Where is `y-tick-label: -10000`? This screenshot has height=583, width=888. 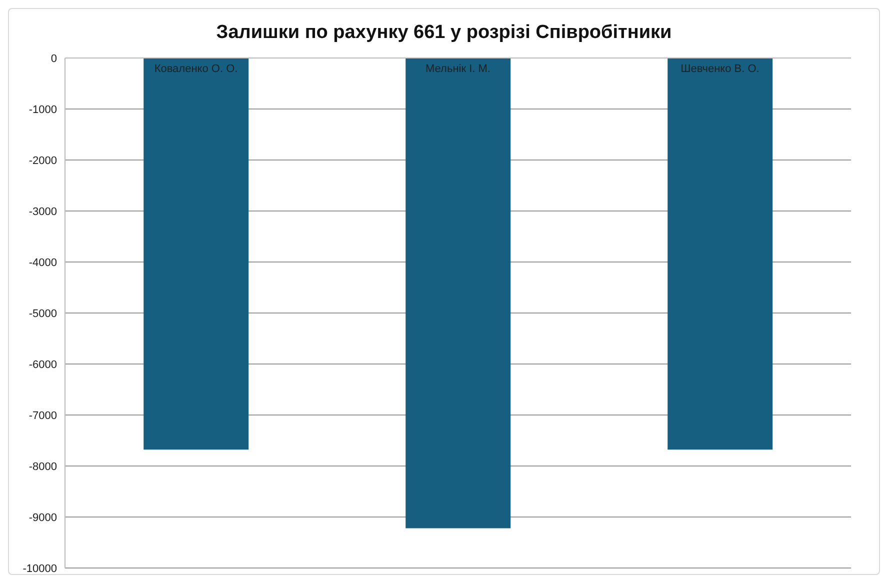 y-tick-label: -10000 is located at coordinates (39, 568).